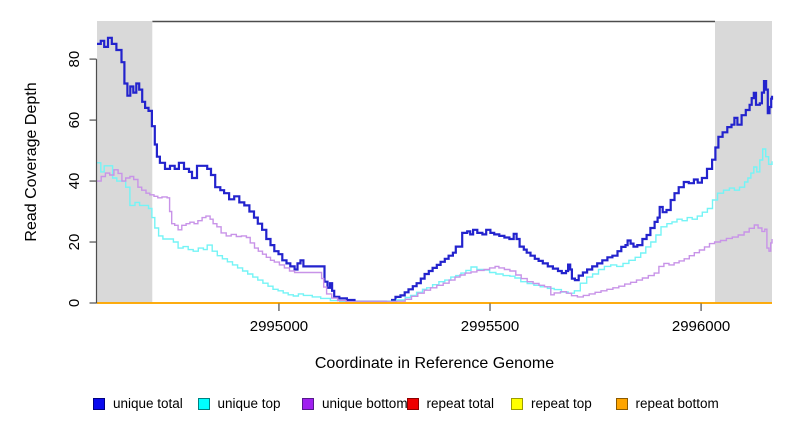 Image resolution: width=792 pixels, height=432 pixels. I want to click on legend-swatch-unique-top, so click(203, 404).